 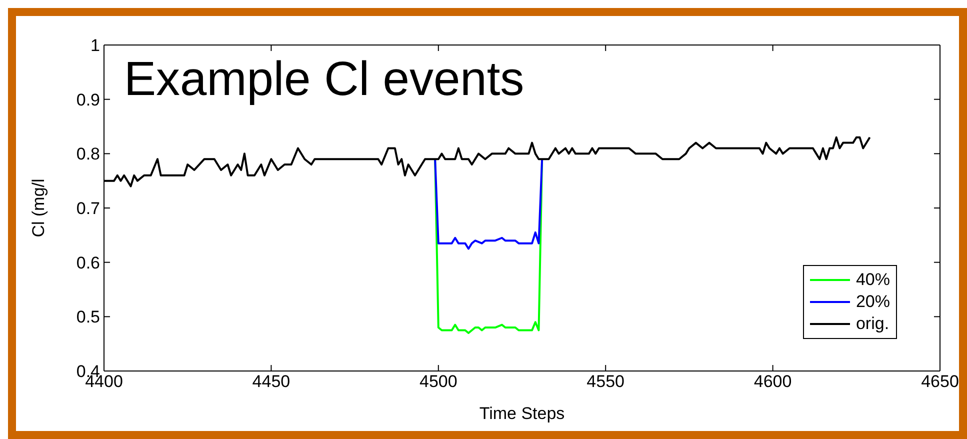 I want to click on x-tick-label: 4450, so click(x=271, y=382).